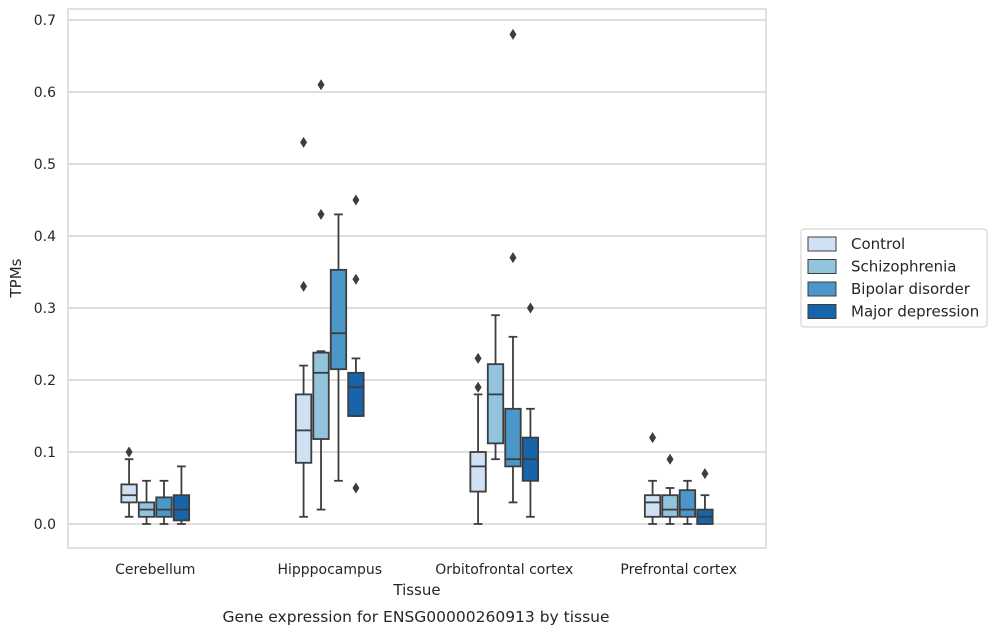  What do you see at coordinates (915, 312) in the screenshot?
I see `legend-label: Major depression` at bounding box center [915, 312].